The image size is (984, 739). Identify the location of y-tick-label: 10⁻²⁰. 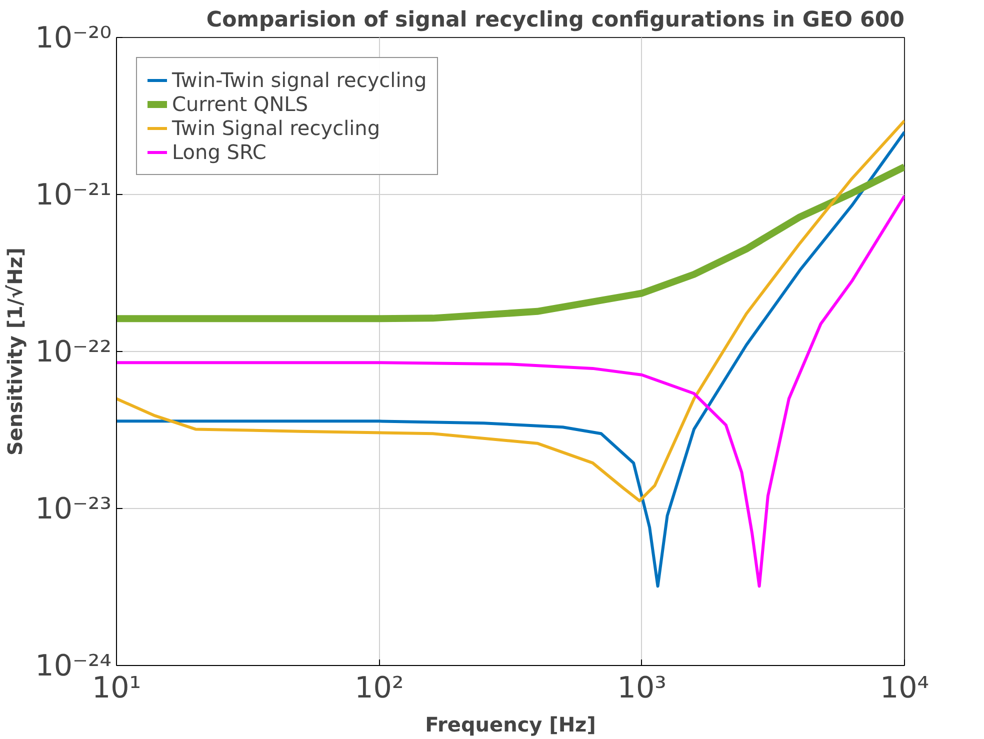
(73, 37).